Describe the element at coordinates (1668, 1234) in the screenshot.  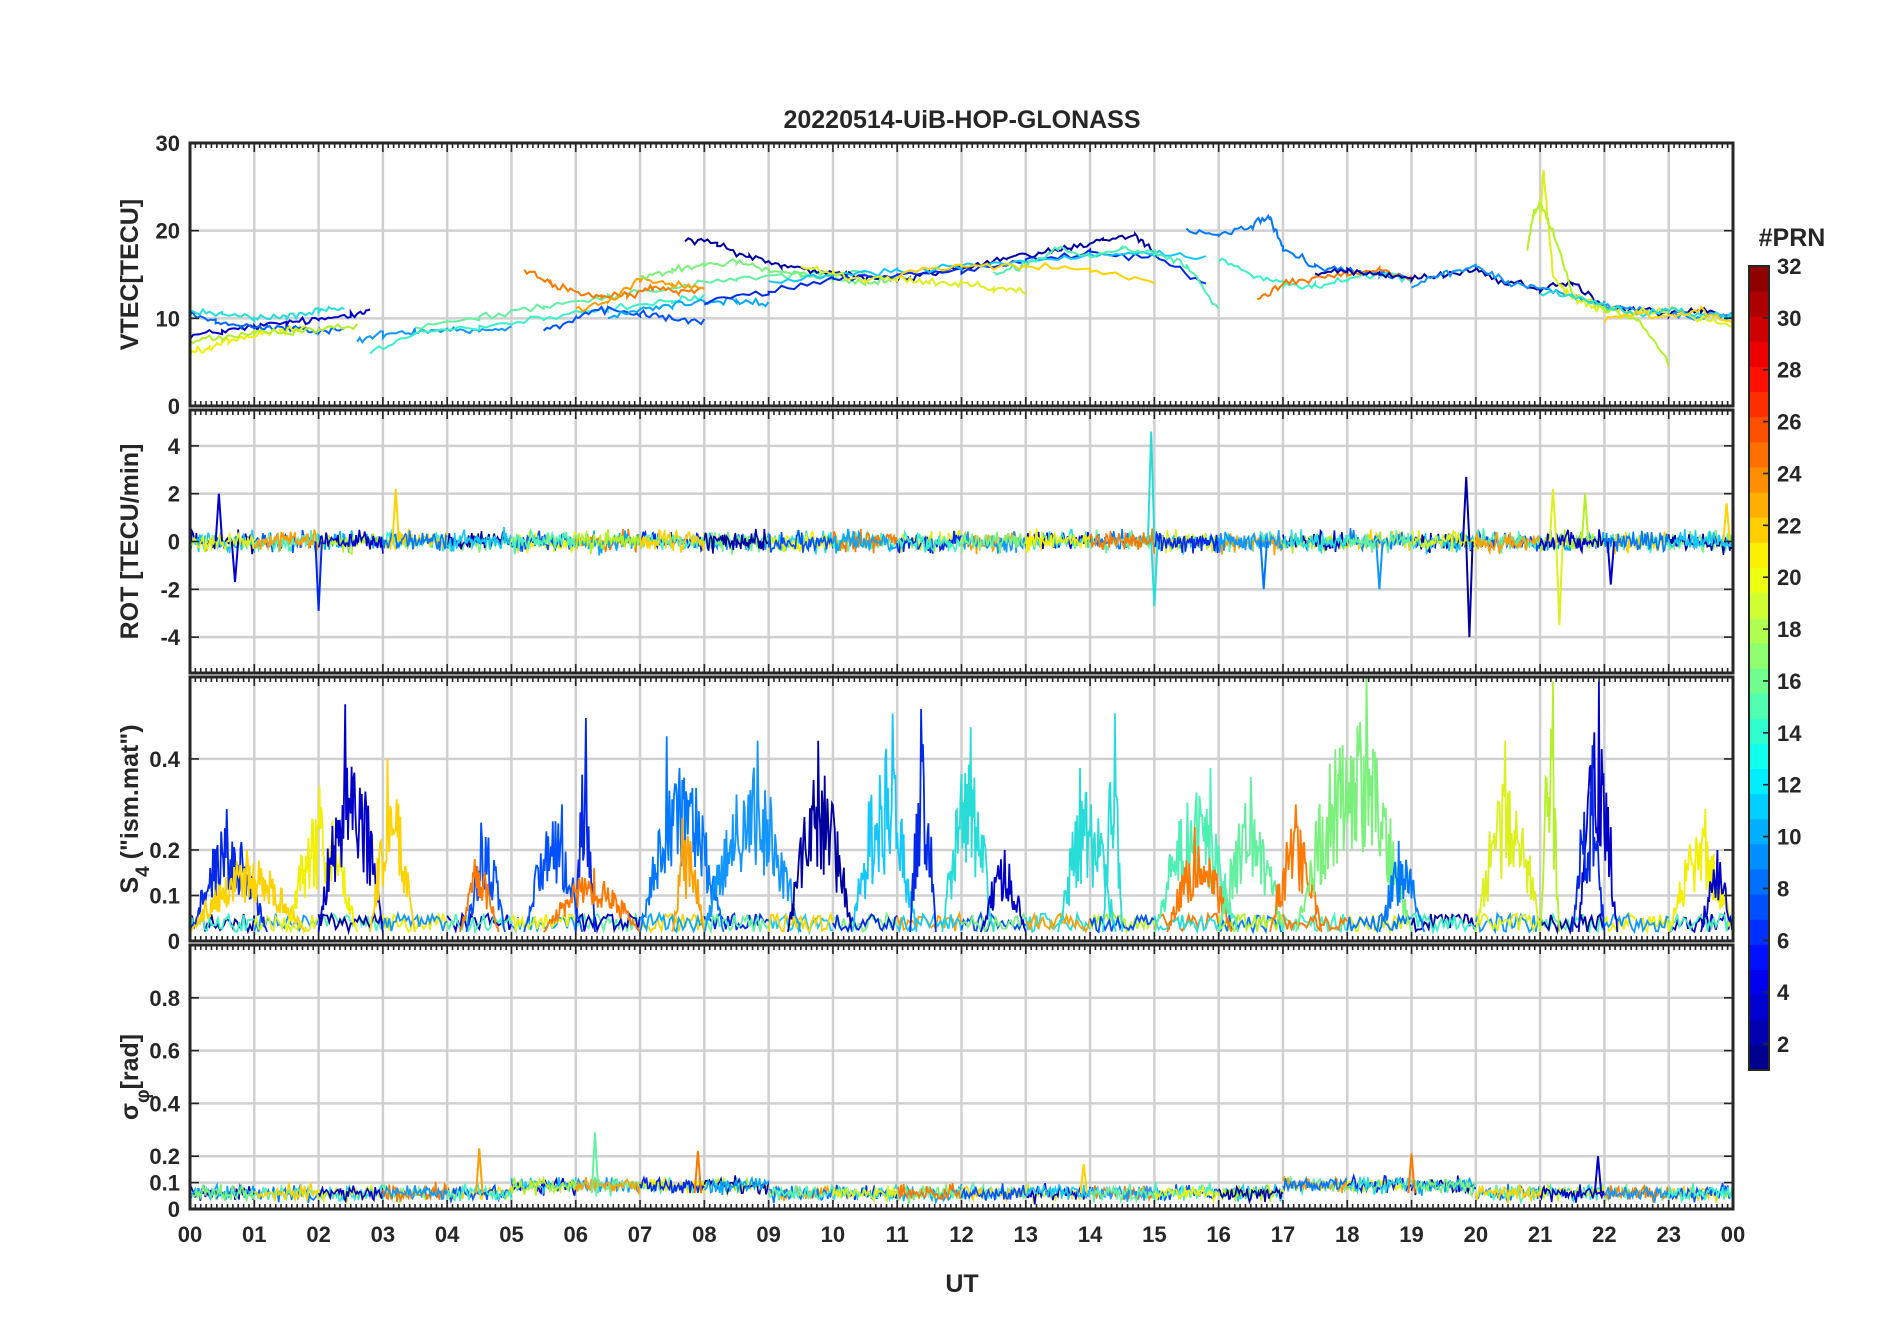
I see `x-tick-label: 23` at that location.